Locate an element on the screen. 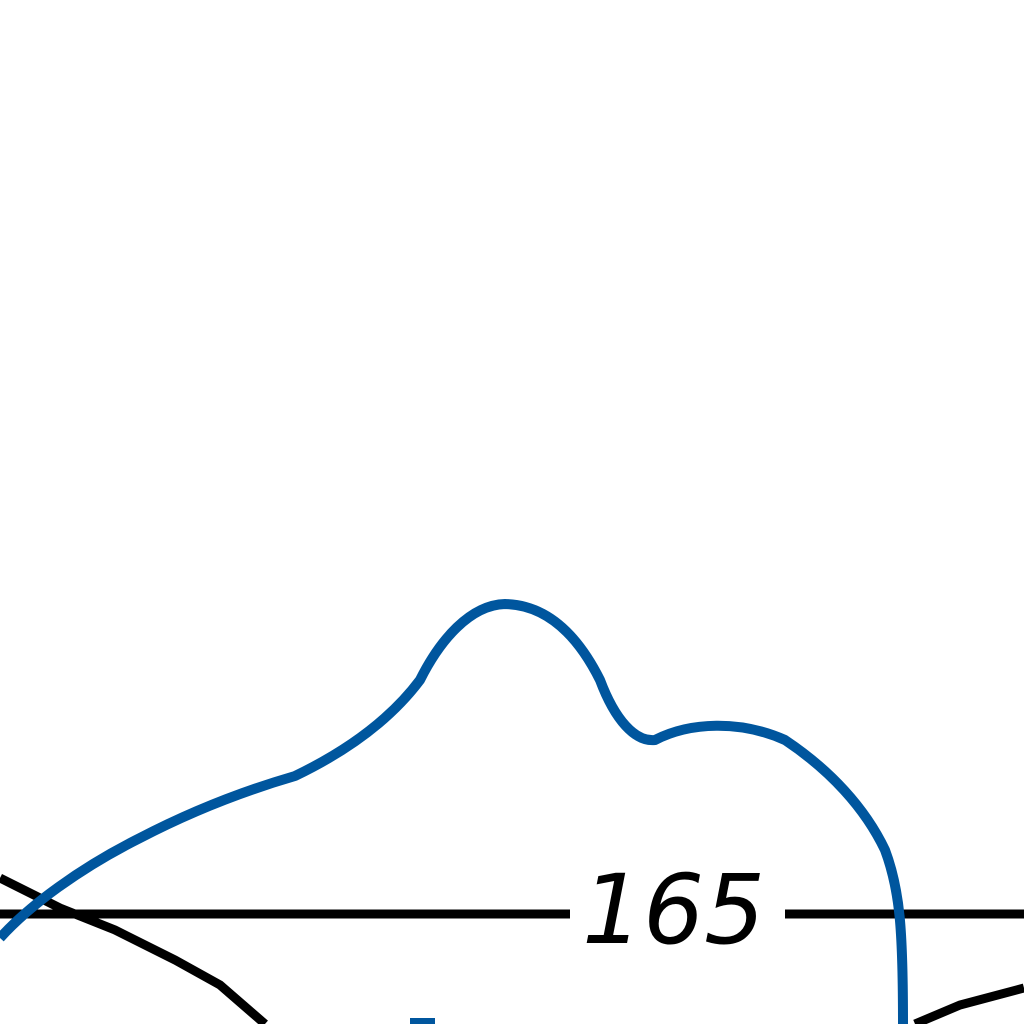  diagonal-line-left is located at coordinates (134, 948).